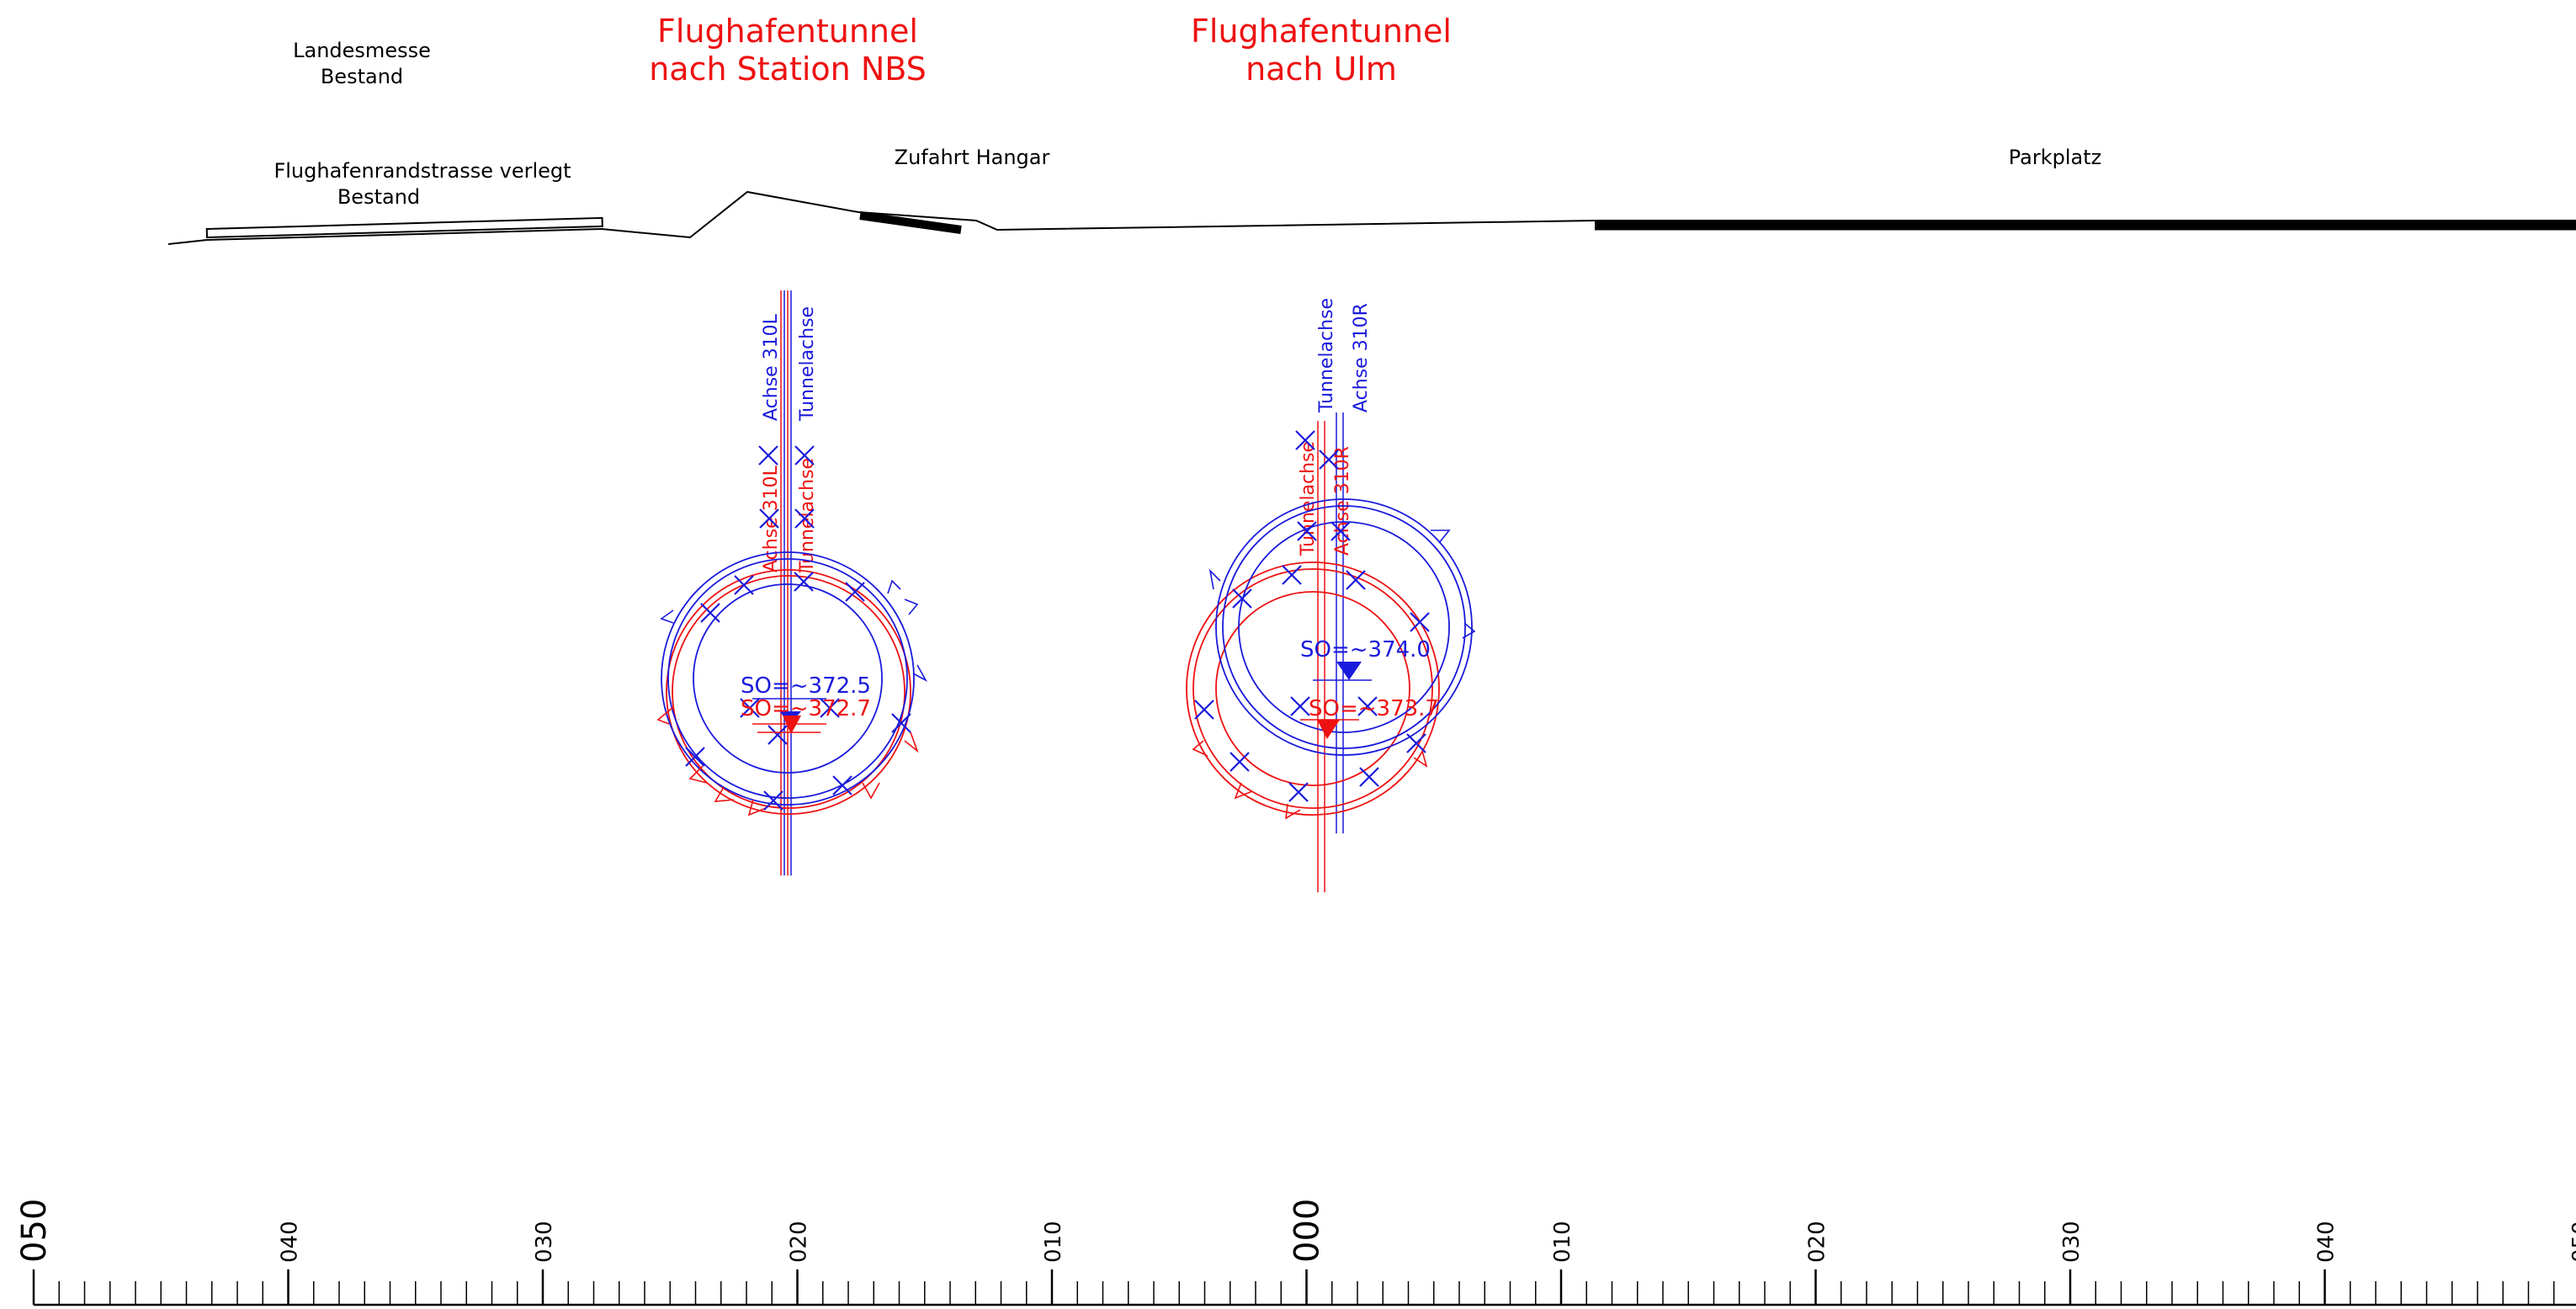 The width and height of the screenshot is (2576, 1309). What do you see at coordinates (423, 171) in the screenshot?
I see `flughafenrandstrasse-label: Flughafenrandstrasse verlegt` at bounding box center [423, 171].